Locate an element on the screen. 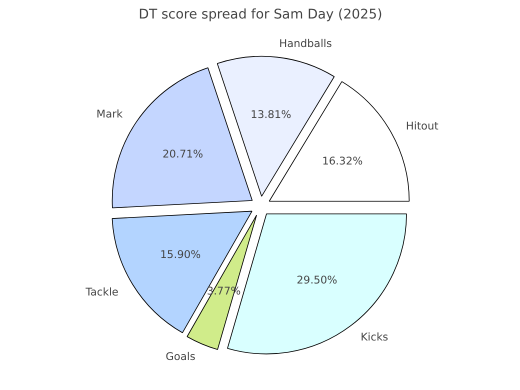 The width and height of the screenshot is (520, 390). slice-label: Goals is located at coordinates (181, 357).